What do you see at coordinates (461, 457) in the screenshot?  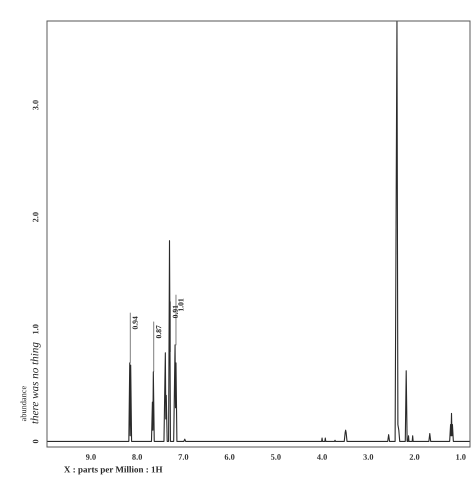 I see `x-tick-label: 1.0` at bounding box center [461, 457].